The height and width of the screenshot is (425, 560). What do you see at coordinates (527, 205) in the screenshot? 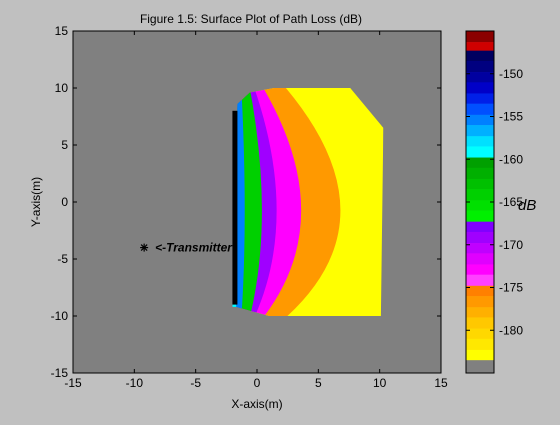
I see `colorbar-label: dB` at bounding box center [527, 205].